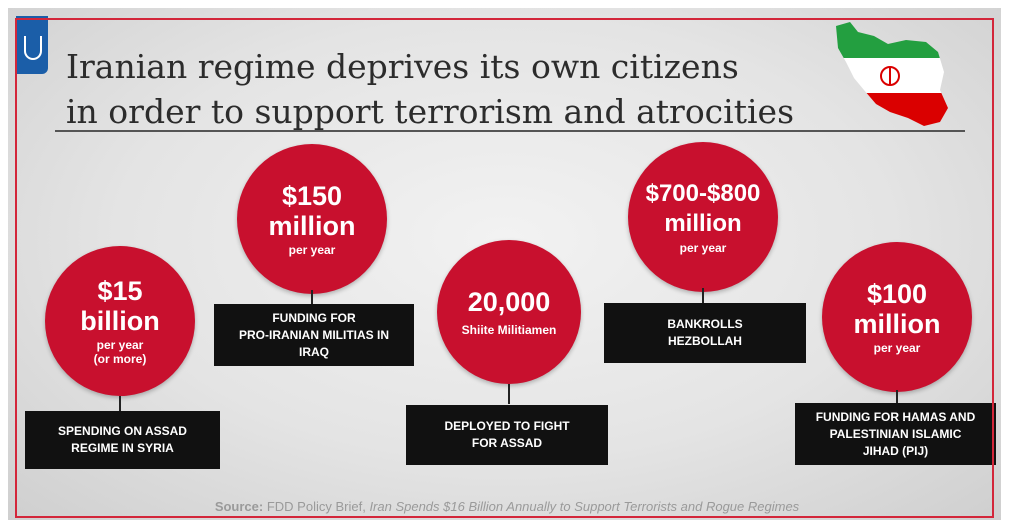  What do you see at coordinates (507, 435) in the screenshot?
I see `stat-label-shiite-militiamen: DEPLOYED TO FIGHT FOR ASSAD` at bounding box center [507, 435].